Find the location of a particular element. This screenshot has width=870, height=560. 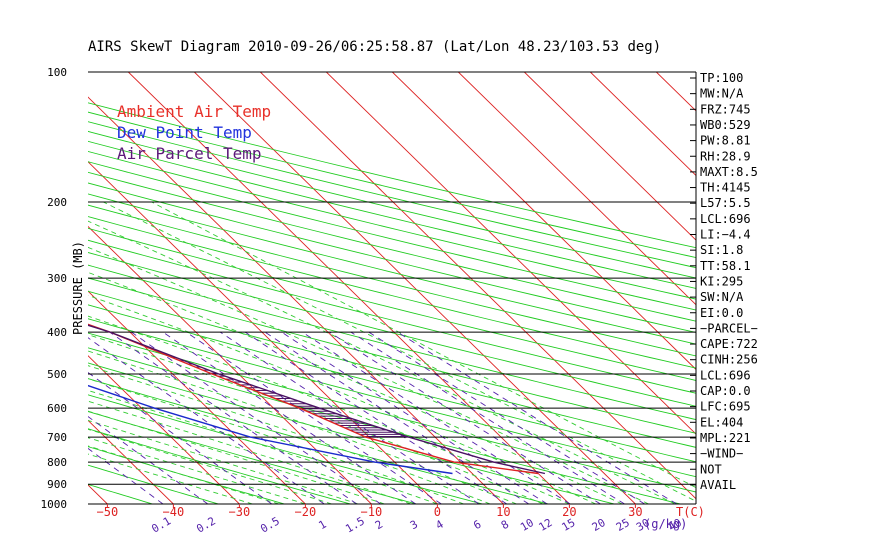

bottom-temperature-axis: −50 −40 −30 −20 −10 0 10 20 30 is located at coordinates (370, 511).